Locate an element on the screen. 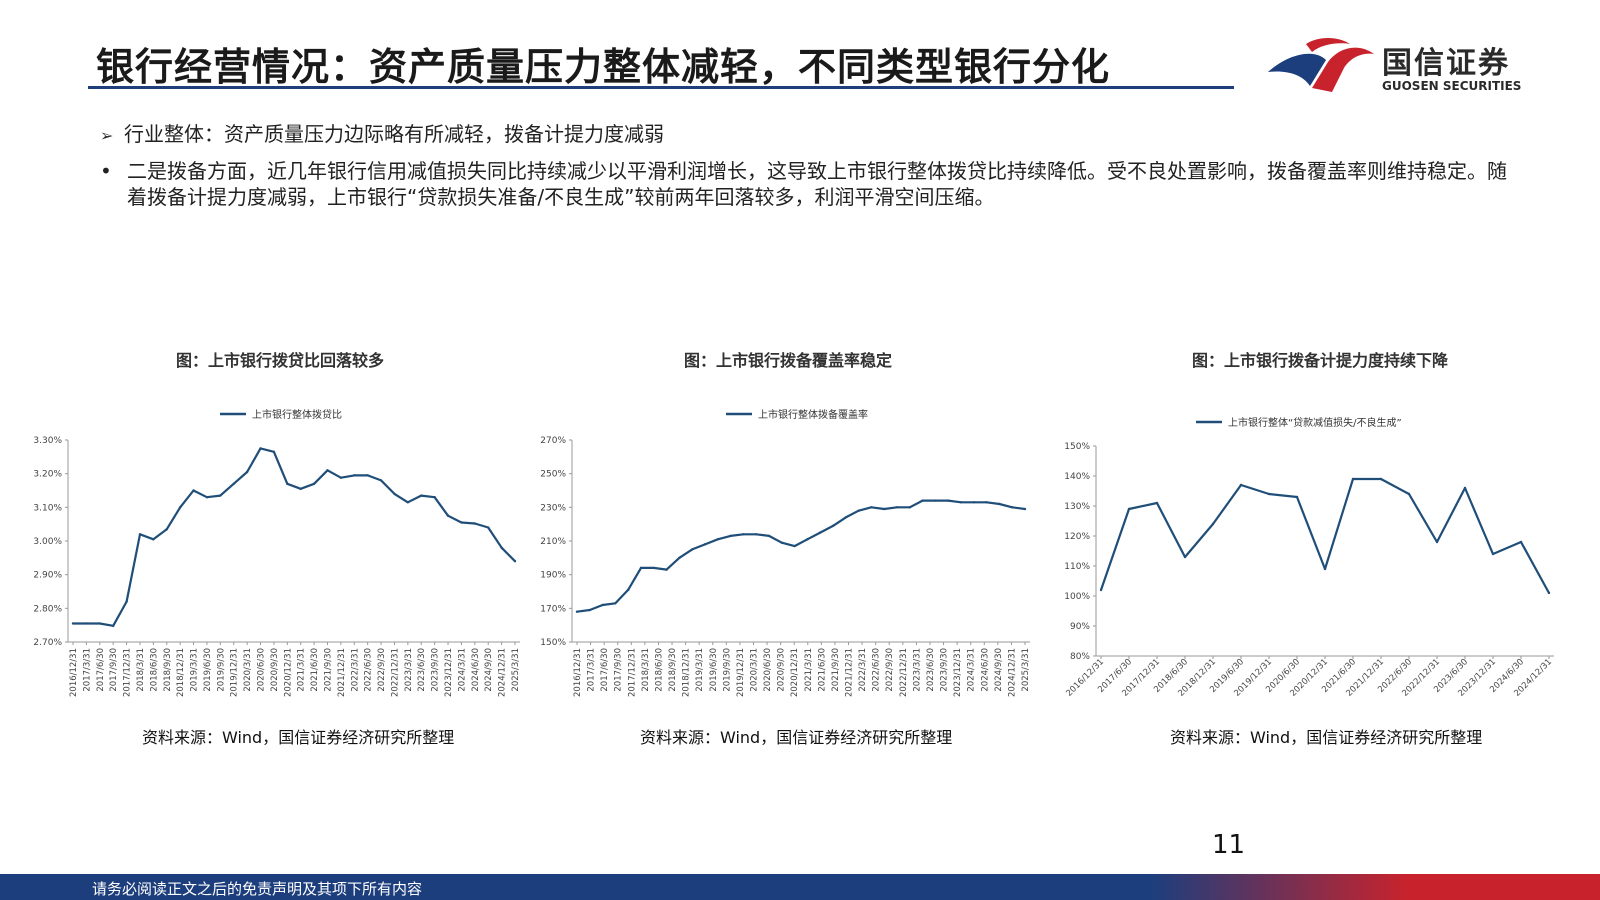  x-tick-label: 2020/9/30 is located at coordinates (782, 670).